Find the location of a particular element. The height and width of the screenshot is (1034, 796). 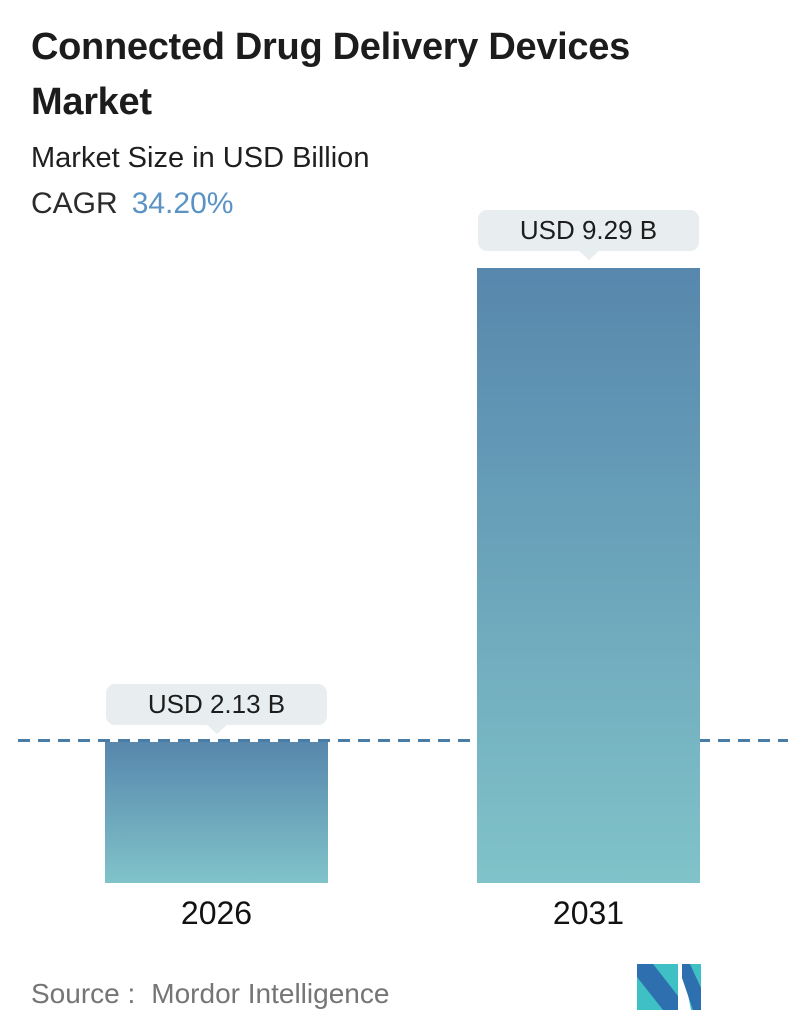

value-callout-2031-label: USD 9.29 B is located at coordinates (588, 230).